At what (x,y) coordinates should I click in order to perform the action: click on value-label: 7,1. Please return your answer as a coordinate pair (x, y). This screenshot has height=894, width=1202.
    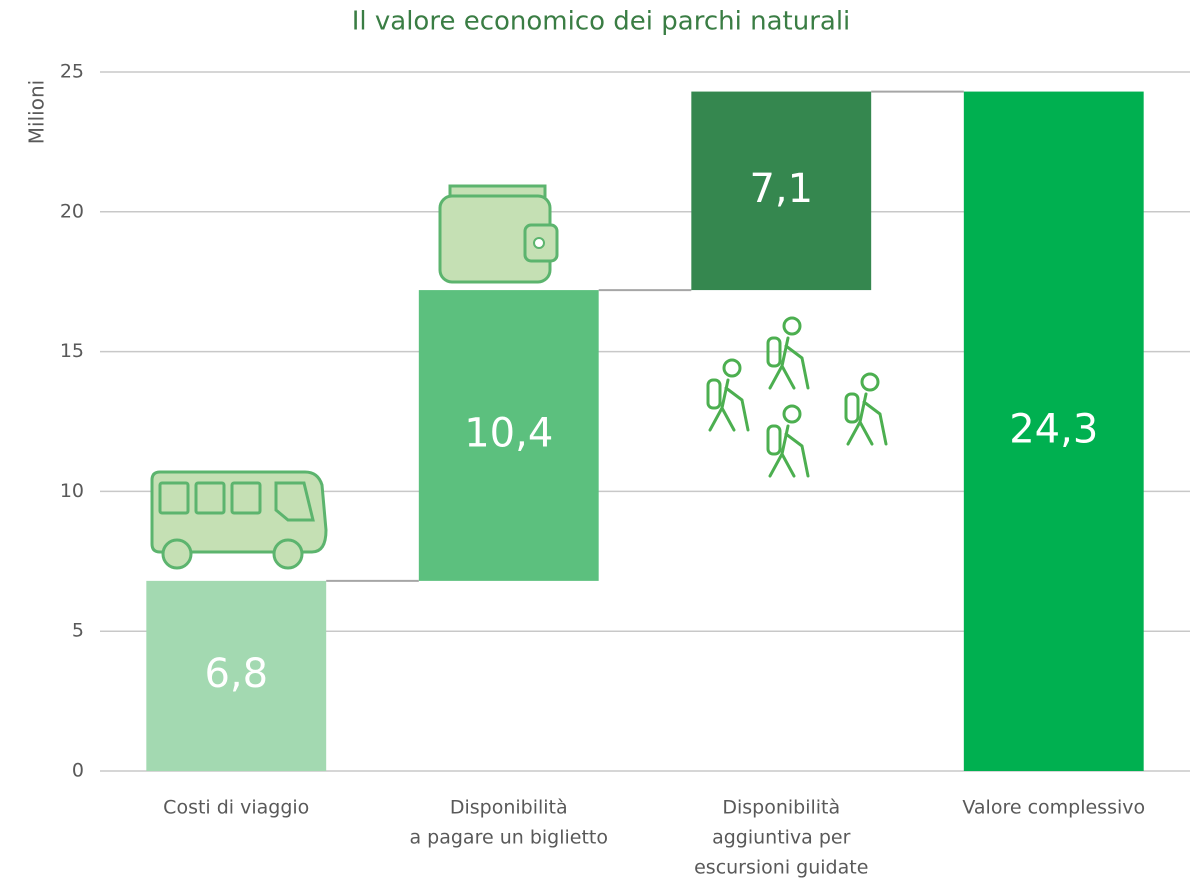
    Looking at the image, I should click on (781, 189).